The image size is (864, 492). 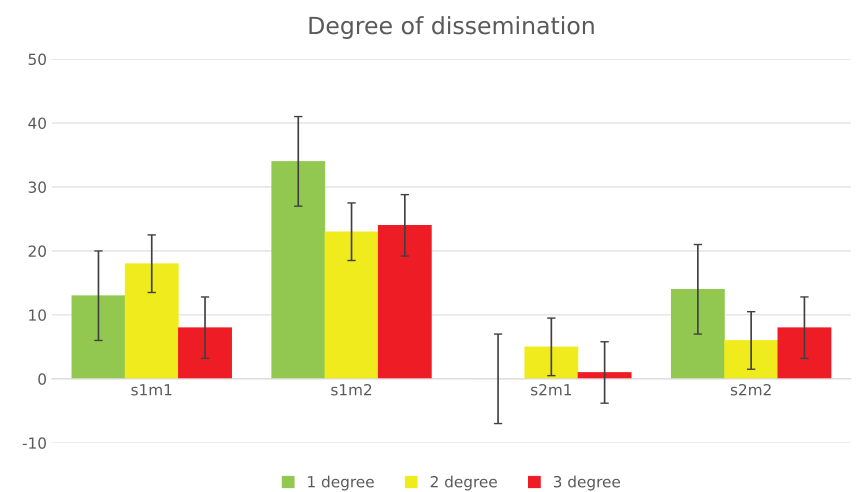 I want to click on chart-title: Degree of dissemination, so click(x=451, y=27).